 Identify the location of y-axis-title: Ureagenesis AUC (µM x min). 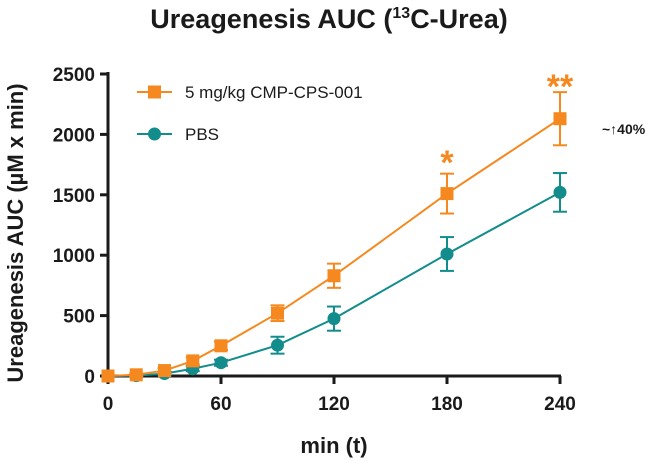
(15, 232).